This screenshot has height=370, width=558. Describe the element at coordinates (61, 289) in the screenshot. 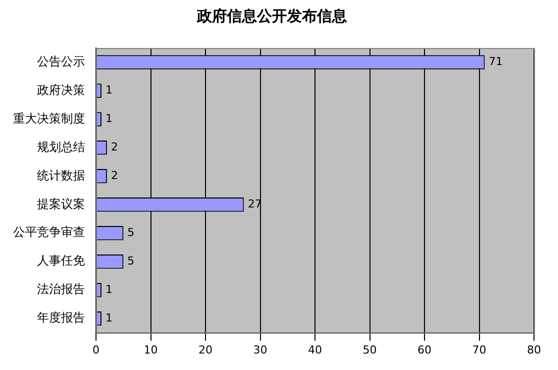

I see `y-tick-label: 法治报告` at that location.